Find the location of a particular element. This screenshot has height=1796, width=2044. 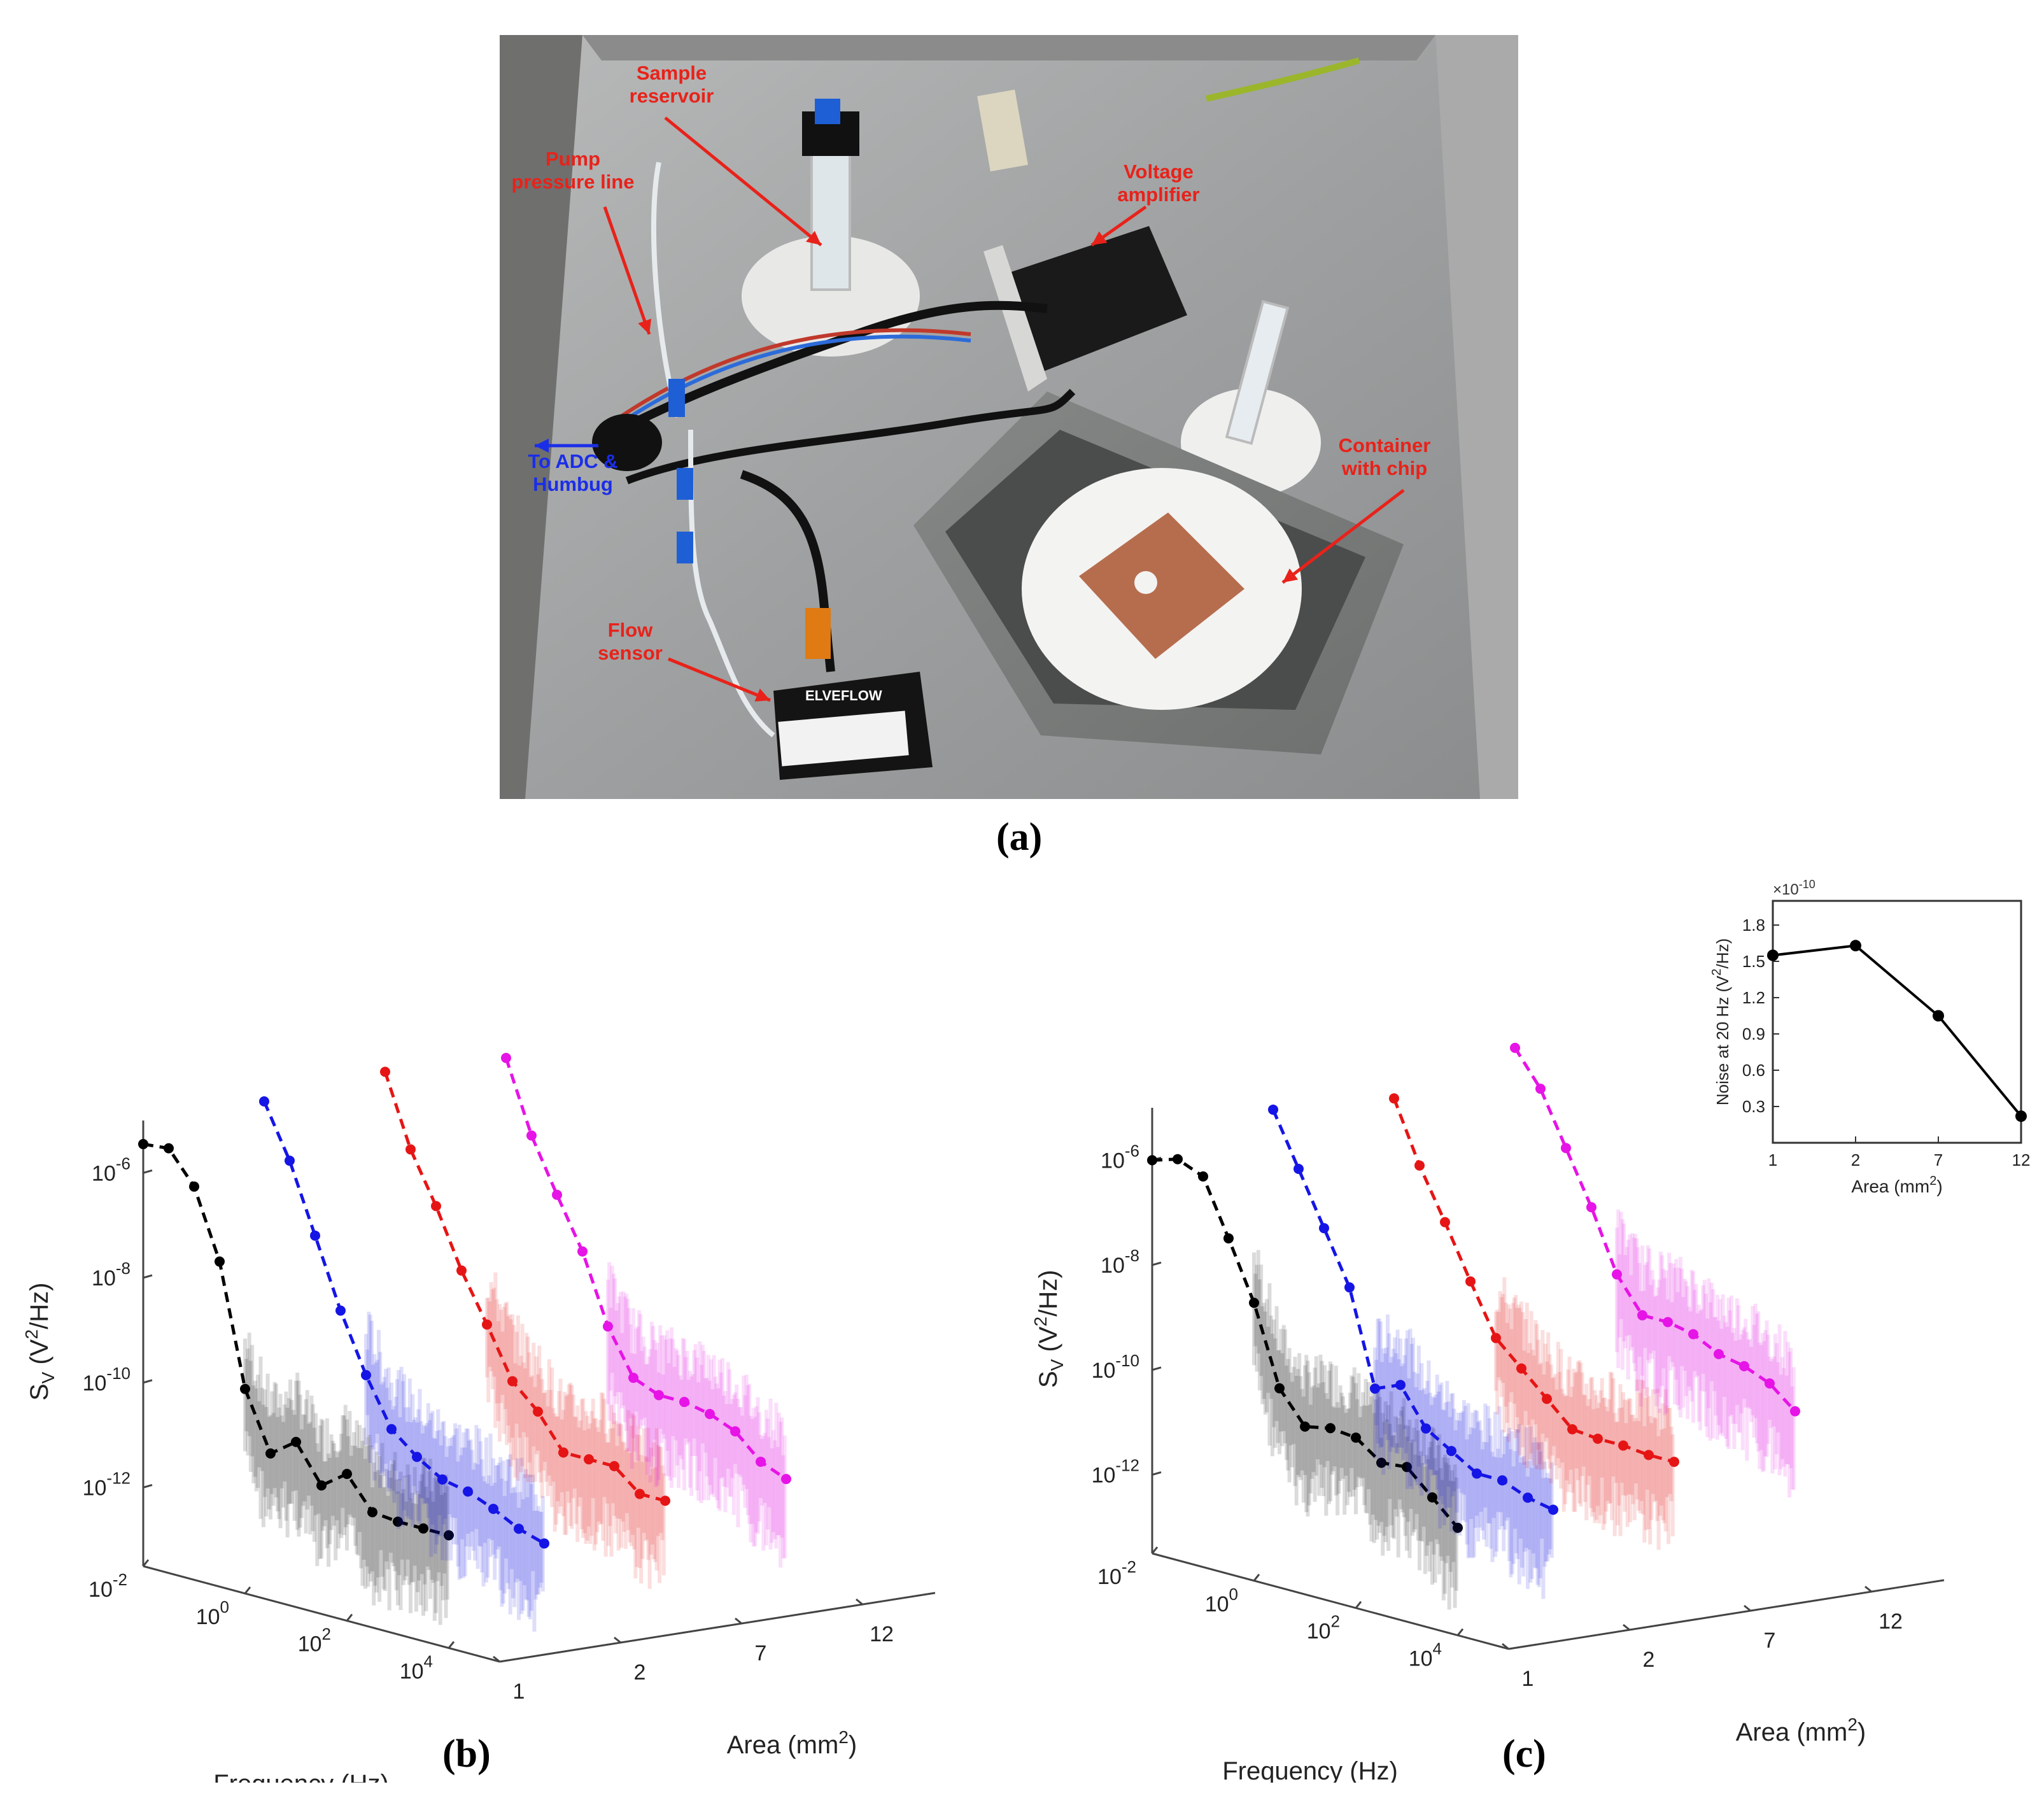

inset-x-tick-label: 12 is located at coordinates (2022, 1160).